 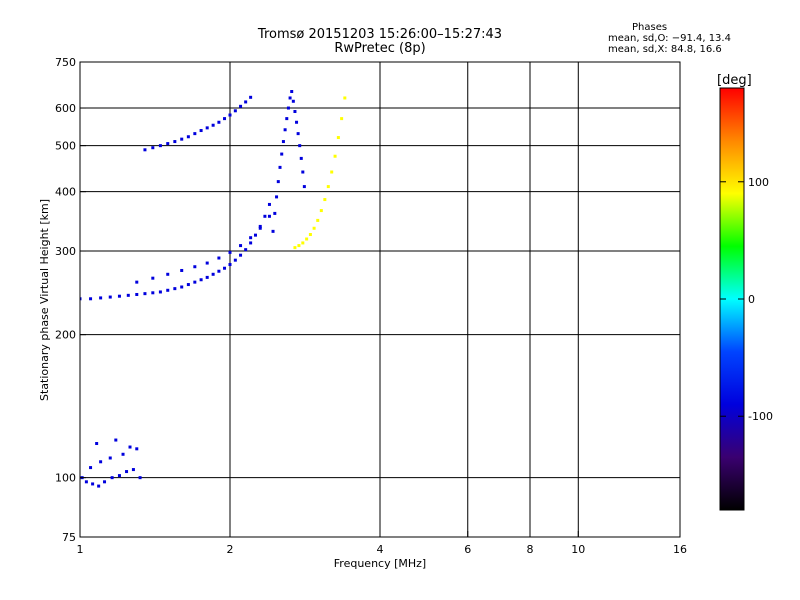 I want to click on y-tick-label: 500, so click(x=65, y=146).